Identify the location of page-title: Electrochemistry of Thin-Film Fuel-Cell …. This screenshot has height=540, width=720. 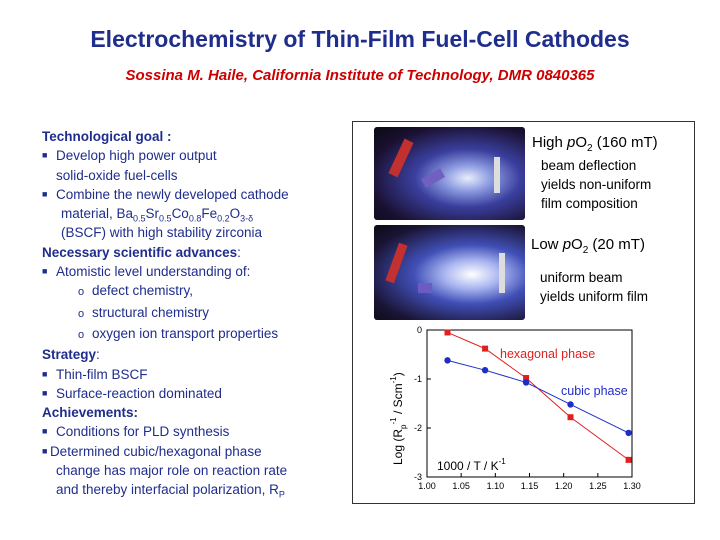
(360, 39).